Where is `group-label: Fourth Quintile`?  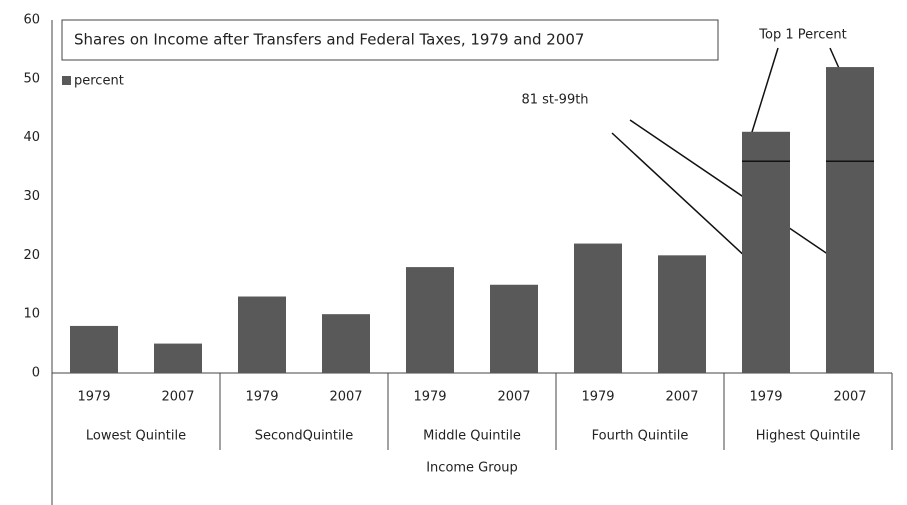
group-label: Fourth Quintile is located at coordinates (640, 436).